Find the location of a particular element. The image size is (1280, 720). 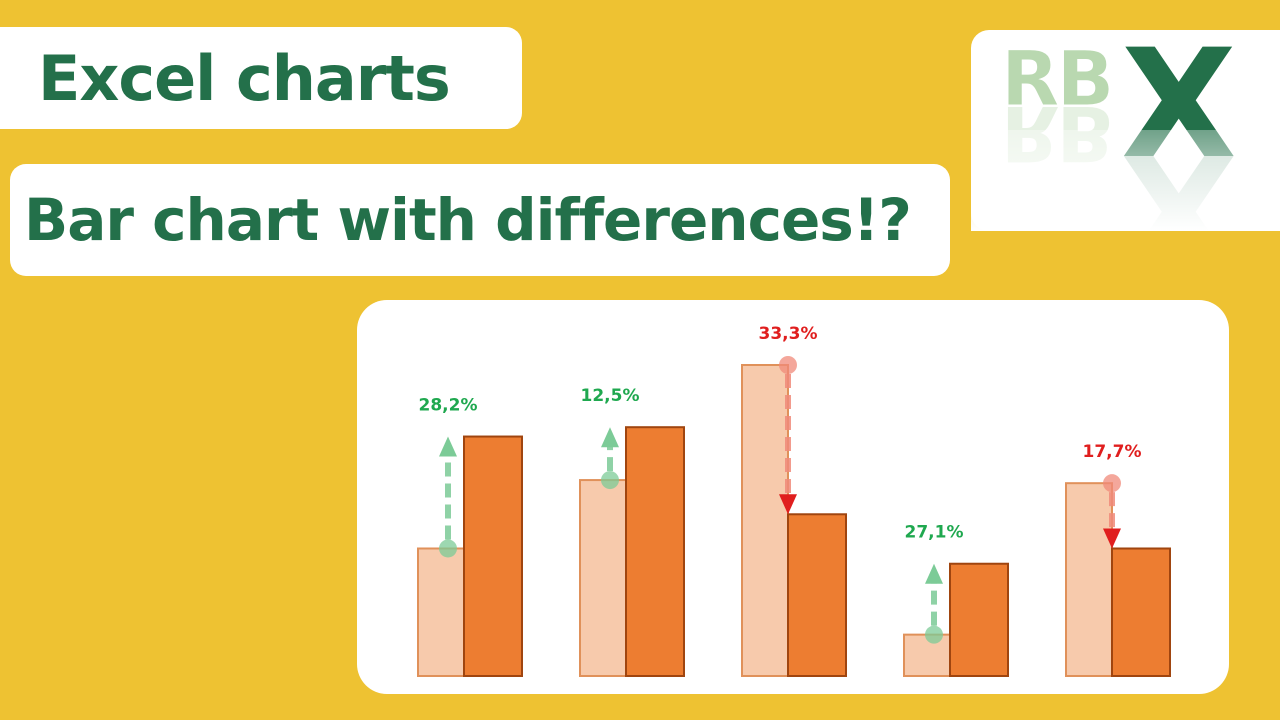

rbx-logo: RB RB X X is located at coordinates (1125, 156).